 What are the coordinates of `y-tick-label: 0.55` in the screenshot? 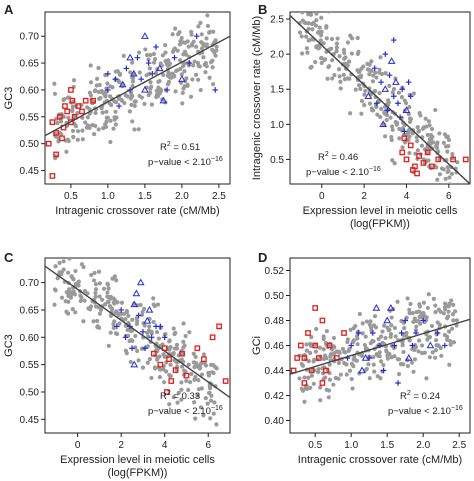 It's located at (30, 117).